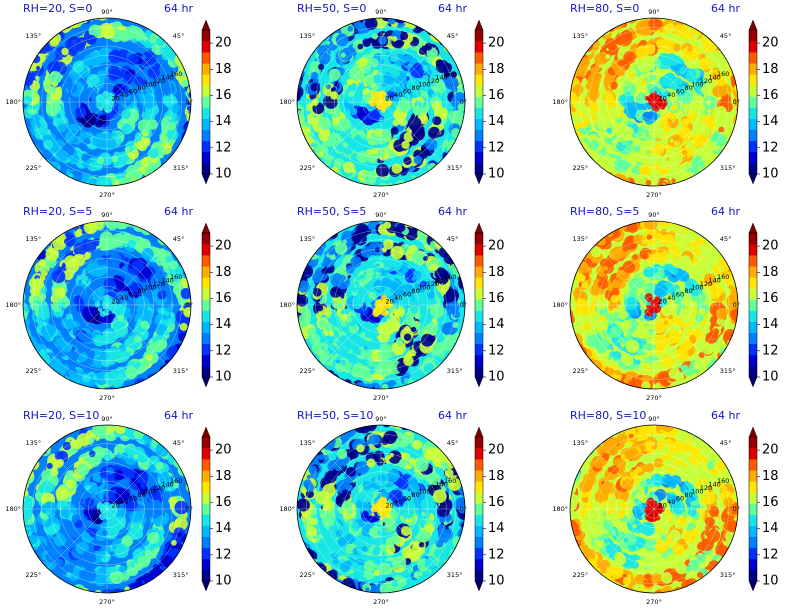 This screenshot has height=612, width=785. What do you see at coordinates (223, 174) in the screenshot?
I see `colorbar-tick-label: 10` at bounding box center [223, 174].